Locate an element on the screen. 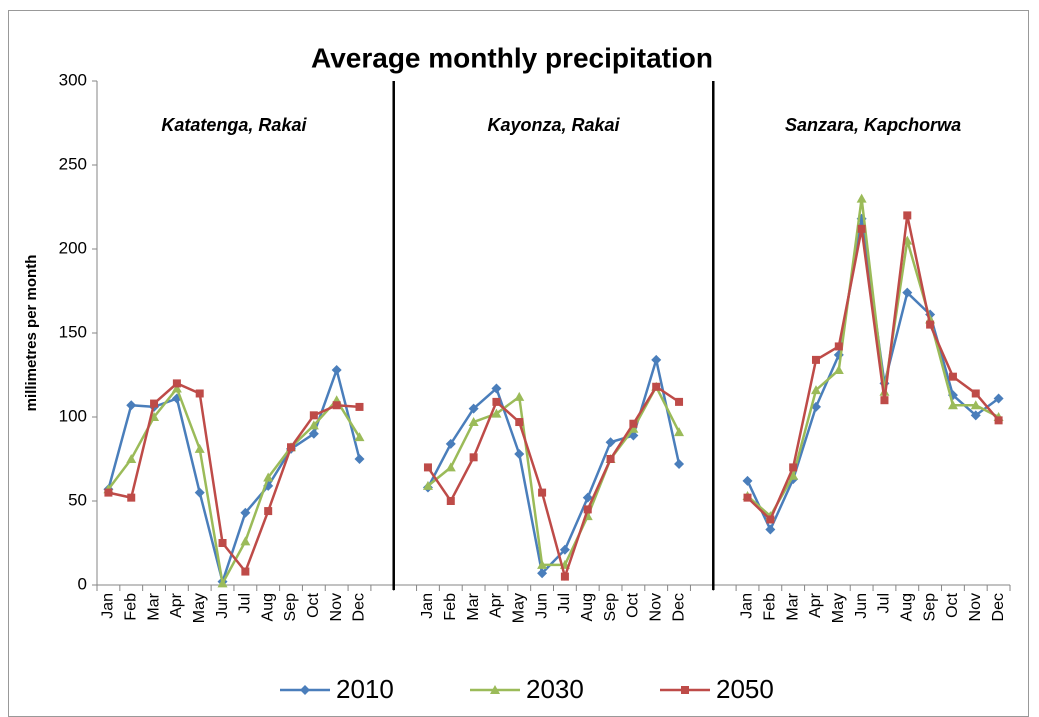  y-tick-label: 50 is located at coordinates (77, 499).